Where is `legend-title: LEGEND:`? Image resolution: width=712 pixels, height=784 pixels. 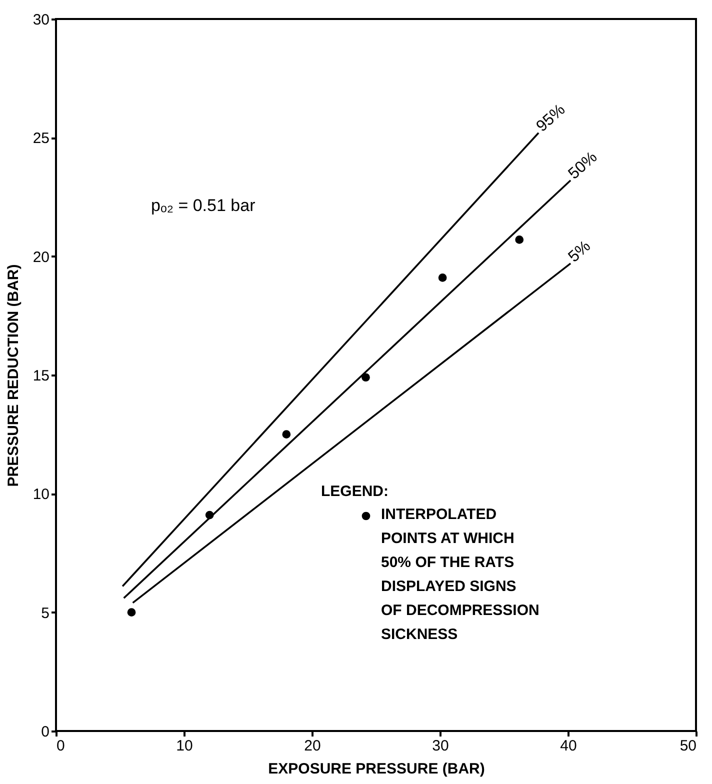 legend-title: LEGEND: is located at coordinates (354, 491).